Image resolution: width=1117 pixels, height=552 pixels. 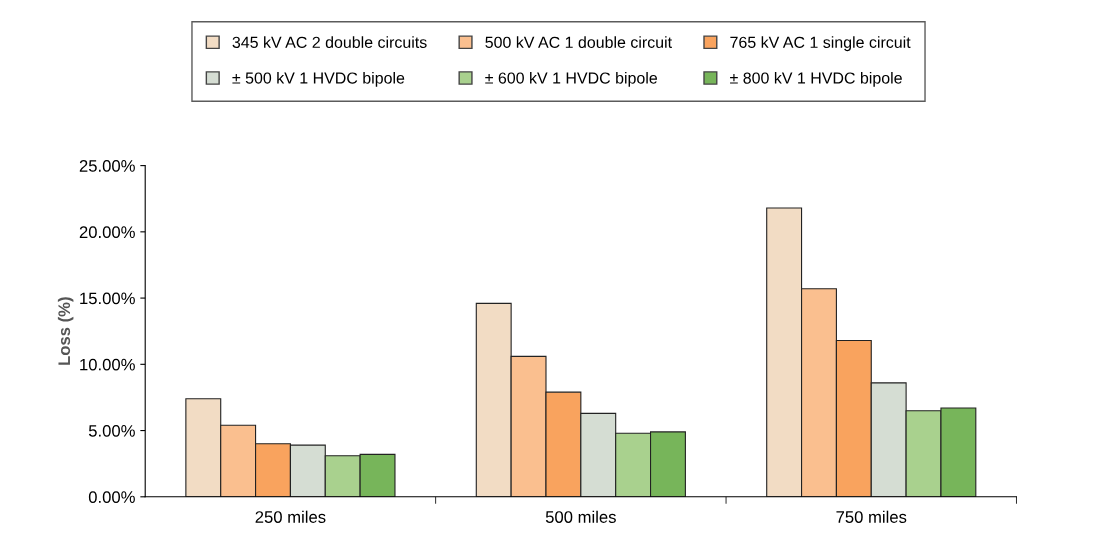 What do you see at coordinates (578, 42) in the screenshot?
I see `legend-label: 500 kV AC 1 double circuit` at bounding box center [578, 42].